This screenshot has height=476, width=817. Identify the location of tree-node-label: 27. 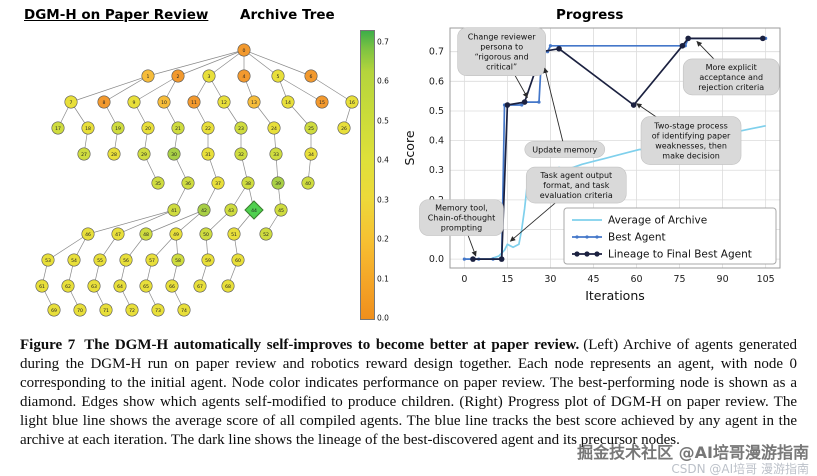
(84, 155).